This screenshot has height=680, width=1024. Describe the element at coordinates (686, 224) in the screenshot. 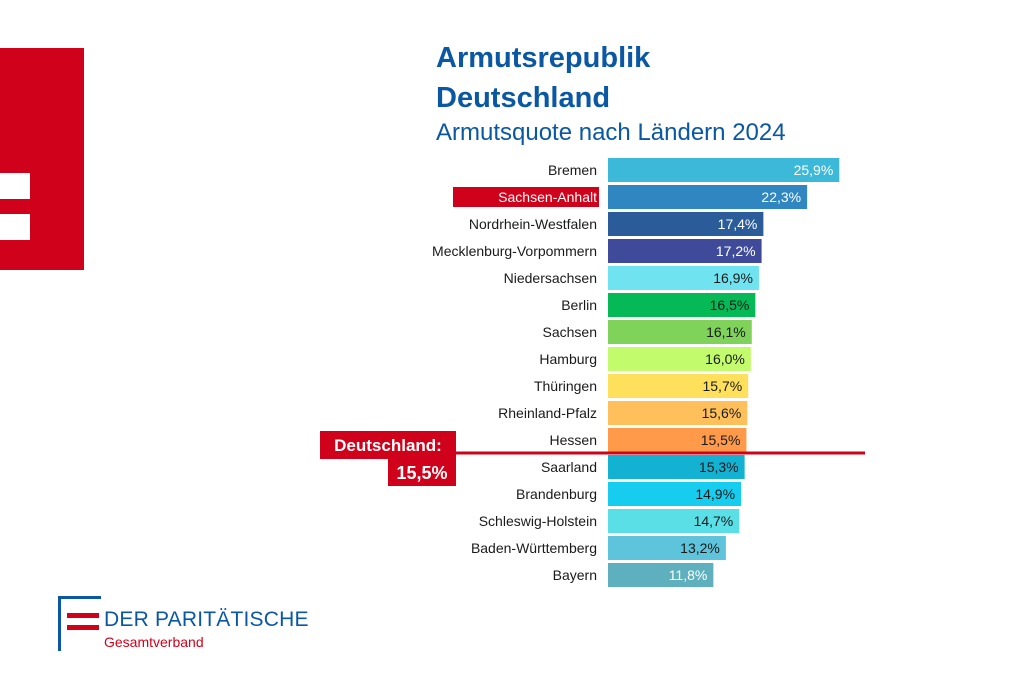

I see `bar-nordrhein-westfalen` at that location.